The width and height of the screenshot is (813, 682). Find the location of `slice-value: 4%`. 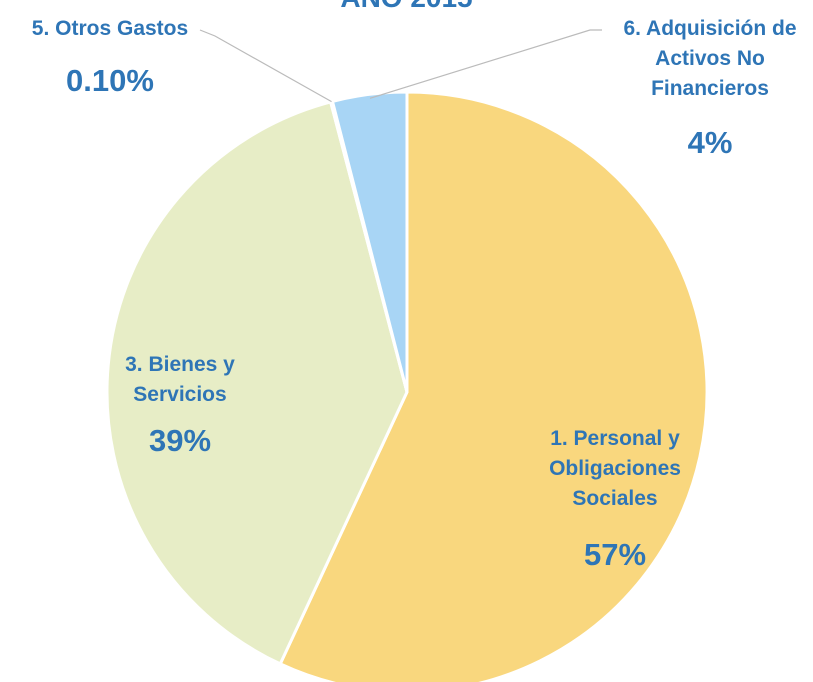

slice-value: 4% is located at coordinates (710, 142).